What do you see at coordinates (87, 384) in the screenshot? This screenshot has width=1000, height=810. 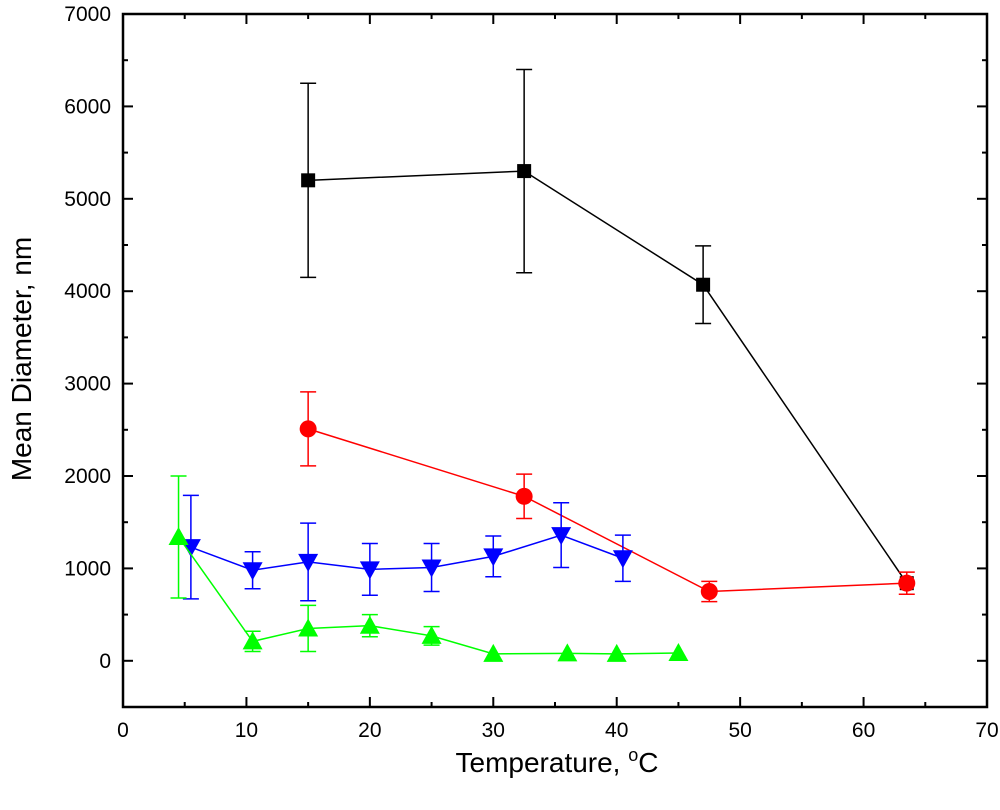 I see `y-tick-label: 3000` at bounding box center [87, 384].